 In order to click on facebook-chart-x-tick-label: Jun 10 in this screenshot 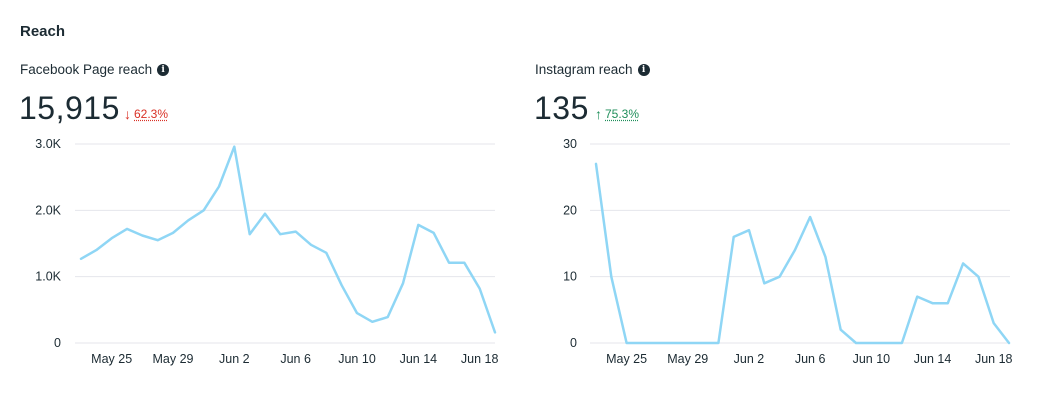, I will do `click(357, 359)`.